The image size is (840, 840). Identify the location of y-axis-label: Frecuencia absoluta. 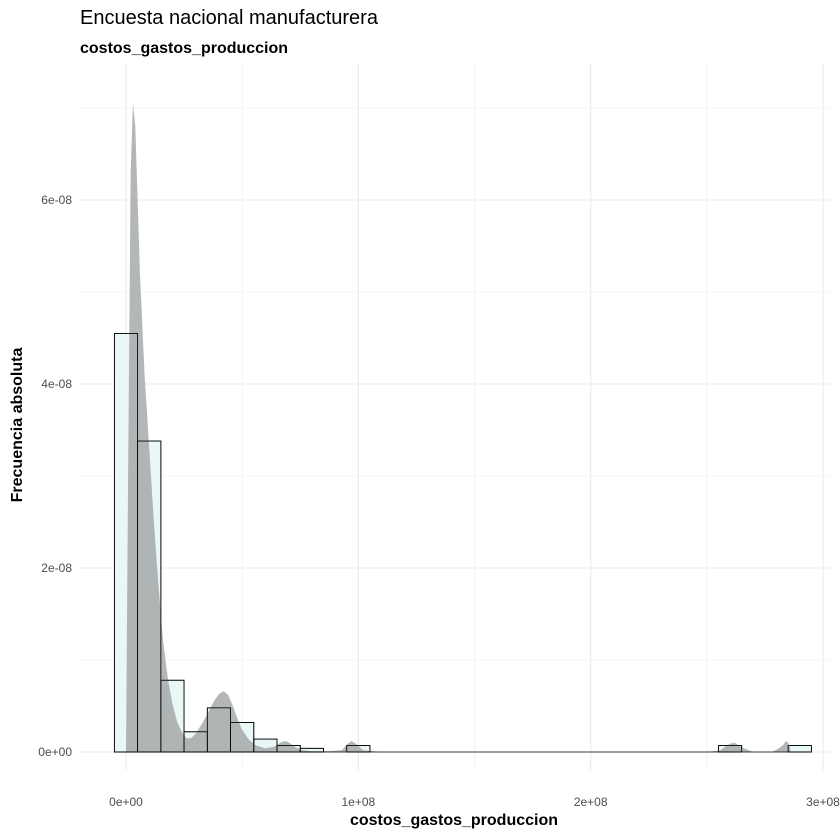
(17, 425).